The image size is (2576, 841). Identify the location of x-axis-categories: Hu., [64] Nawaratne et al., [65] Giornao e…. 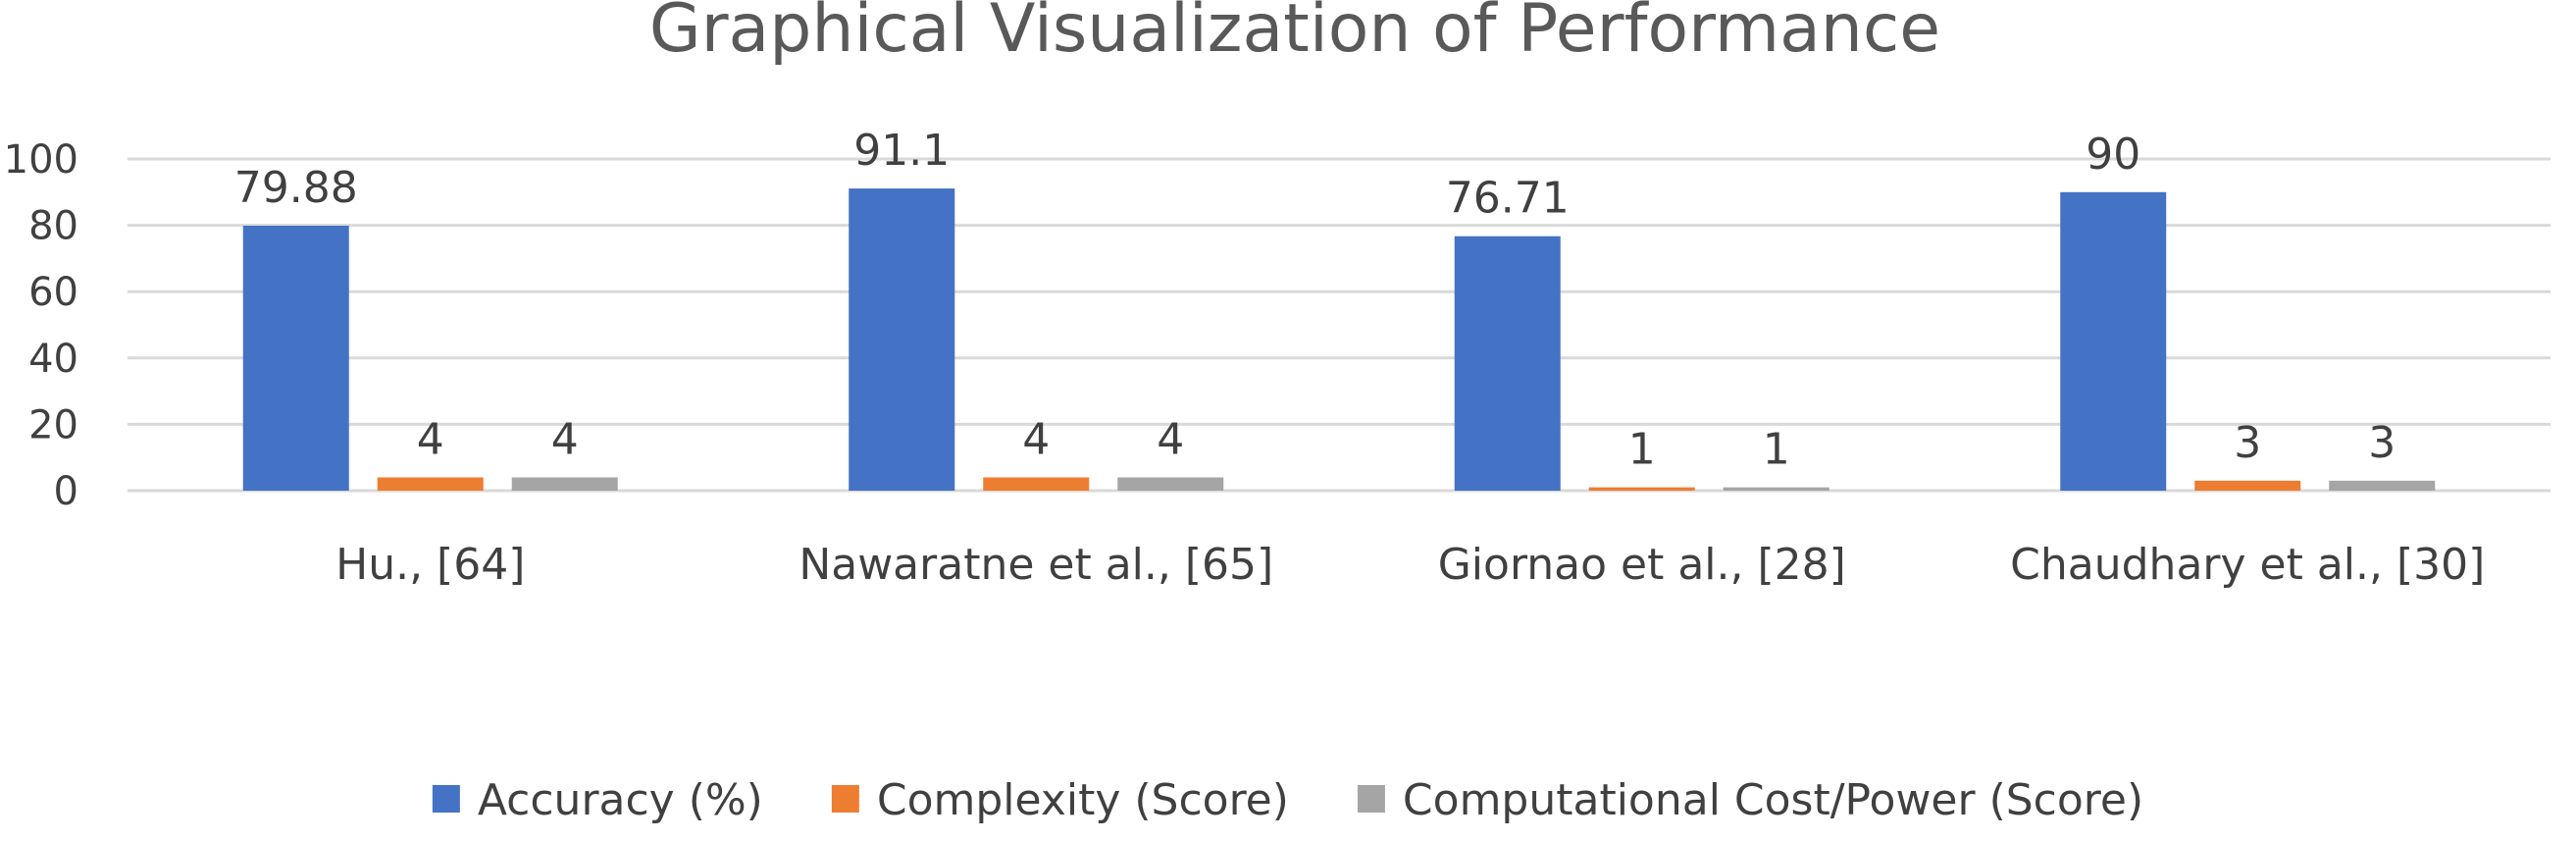
(1410, 565).